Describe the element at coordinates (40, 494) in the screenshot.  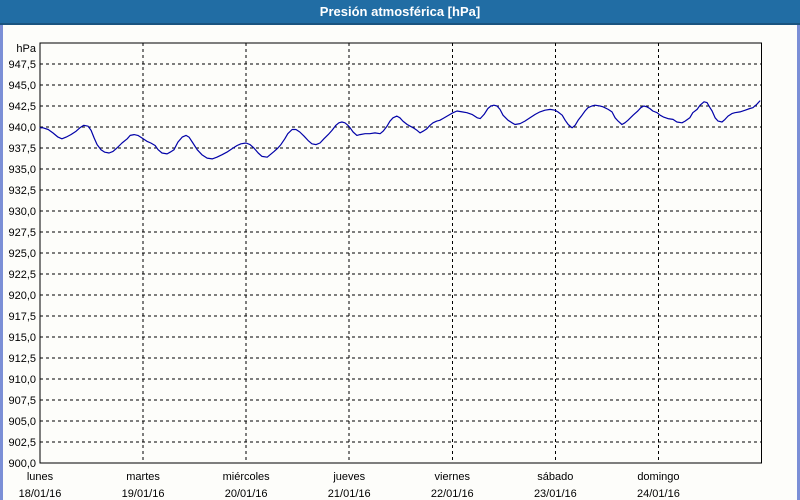
I see `x-date-label: 18/01/16` at that location.